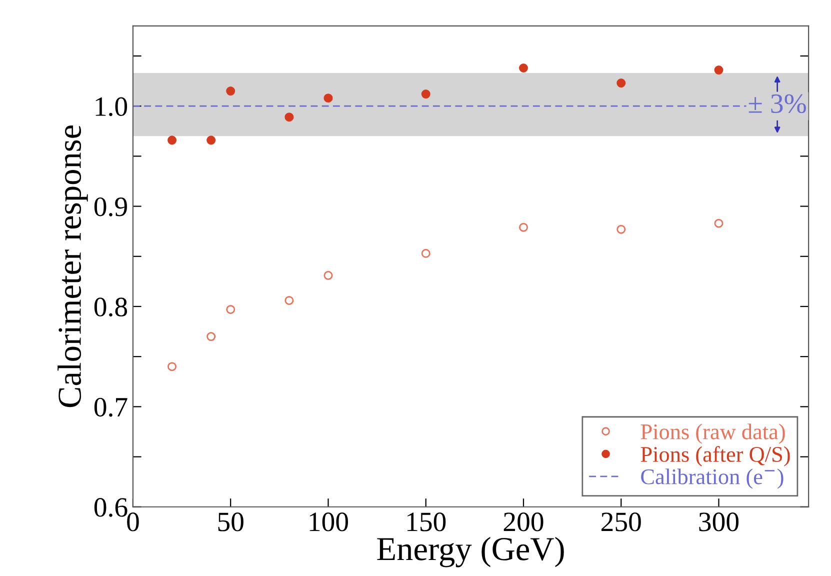  Describe the element at coordinates (426, 522) in the screenshot. I see `x-tick-label: 150` at that location.